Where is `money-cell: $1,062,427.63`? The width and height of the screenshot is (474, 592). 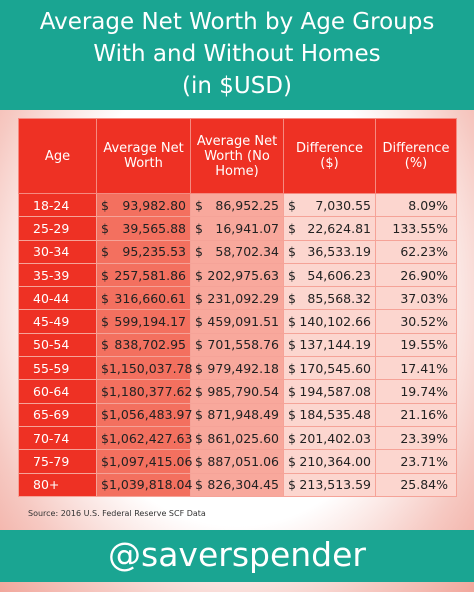
money-cell: $1,062,427.63 is located at coordinates (144, 438).